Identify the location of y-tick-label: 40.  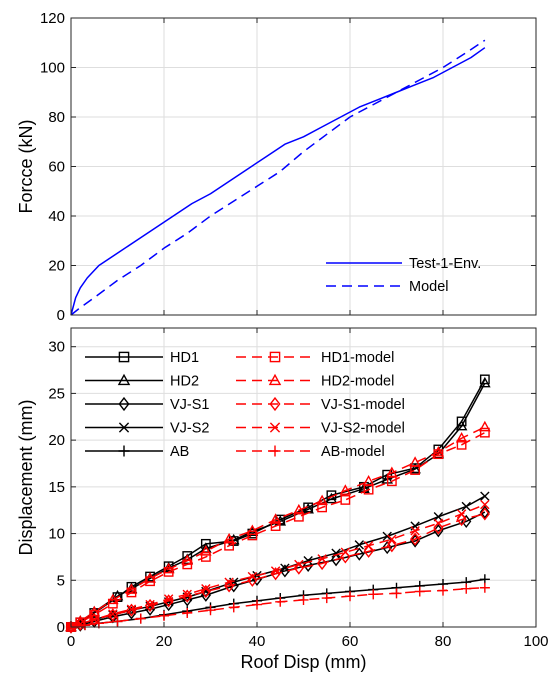
(56, 216).